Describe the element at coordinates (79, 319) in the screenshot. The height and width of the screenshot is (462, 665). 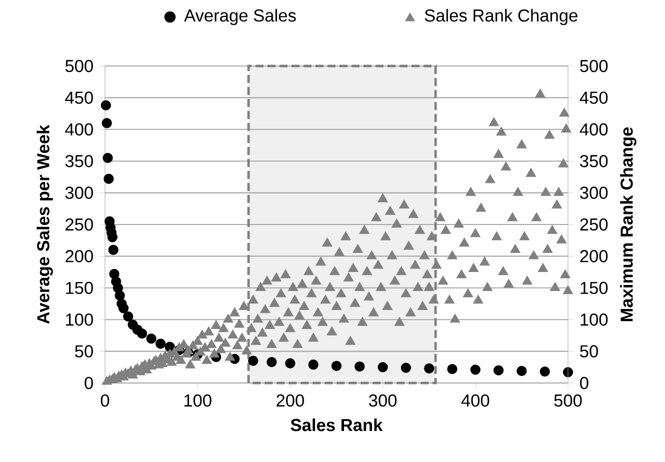
I see `y-tick-label: 100` at that location.